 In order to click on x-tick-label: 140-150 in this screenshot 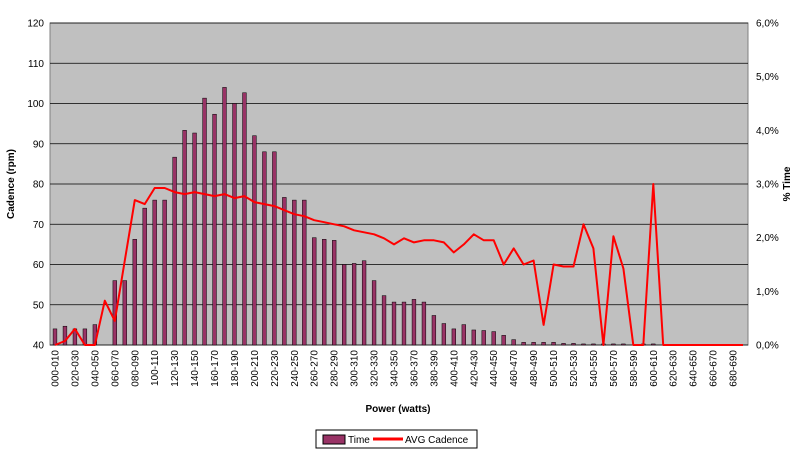, I will do `click(195, 368)`.